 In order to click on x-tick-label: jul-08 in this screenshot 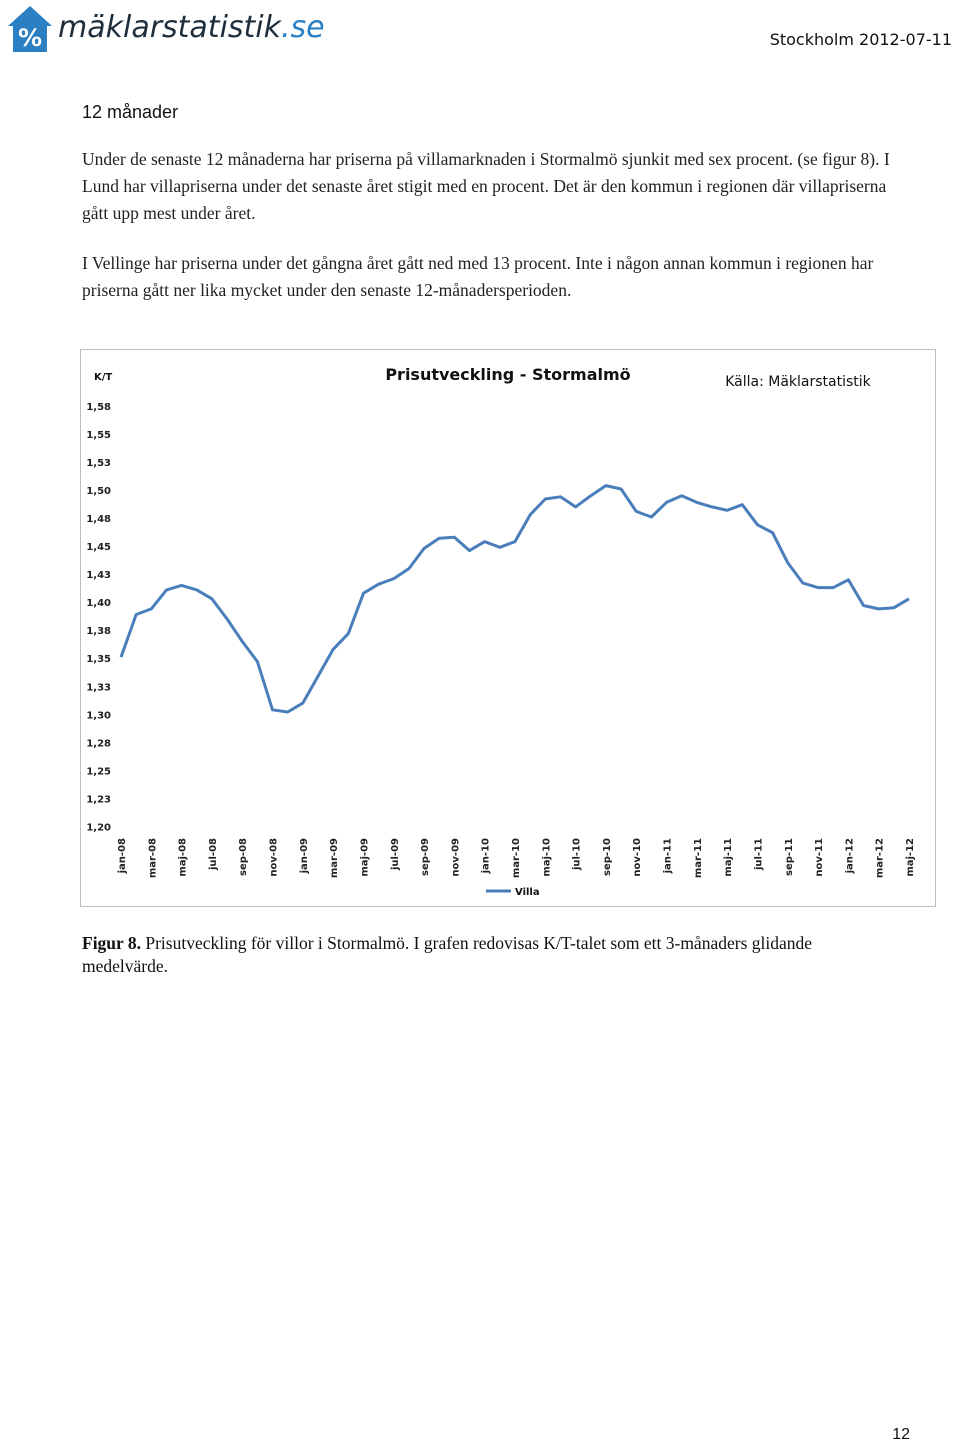, I will do `click(213, 854)`.